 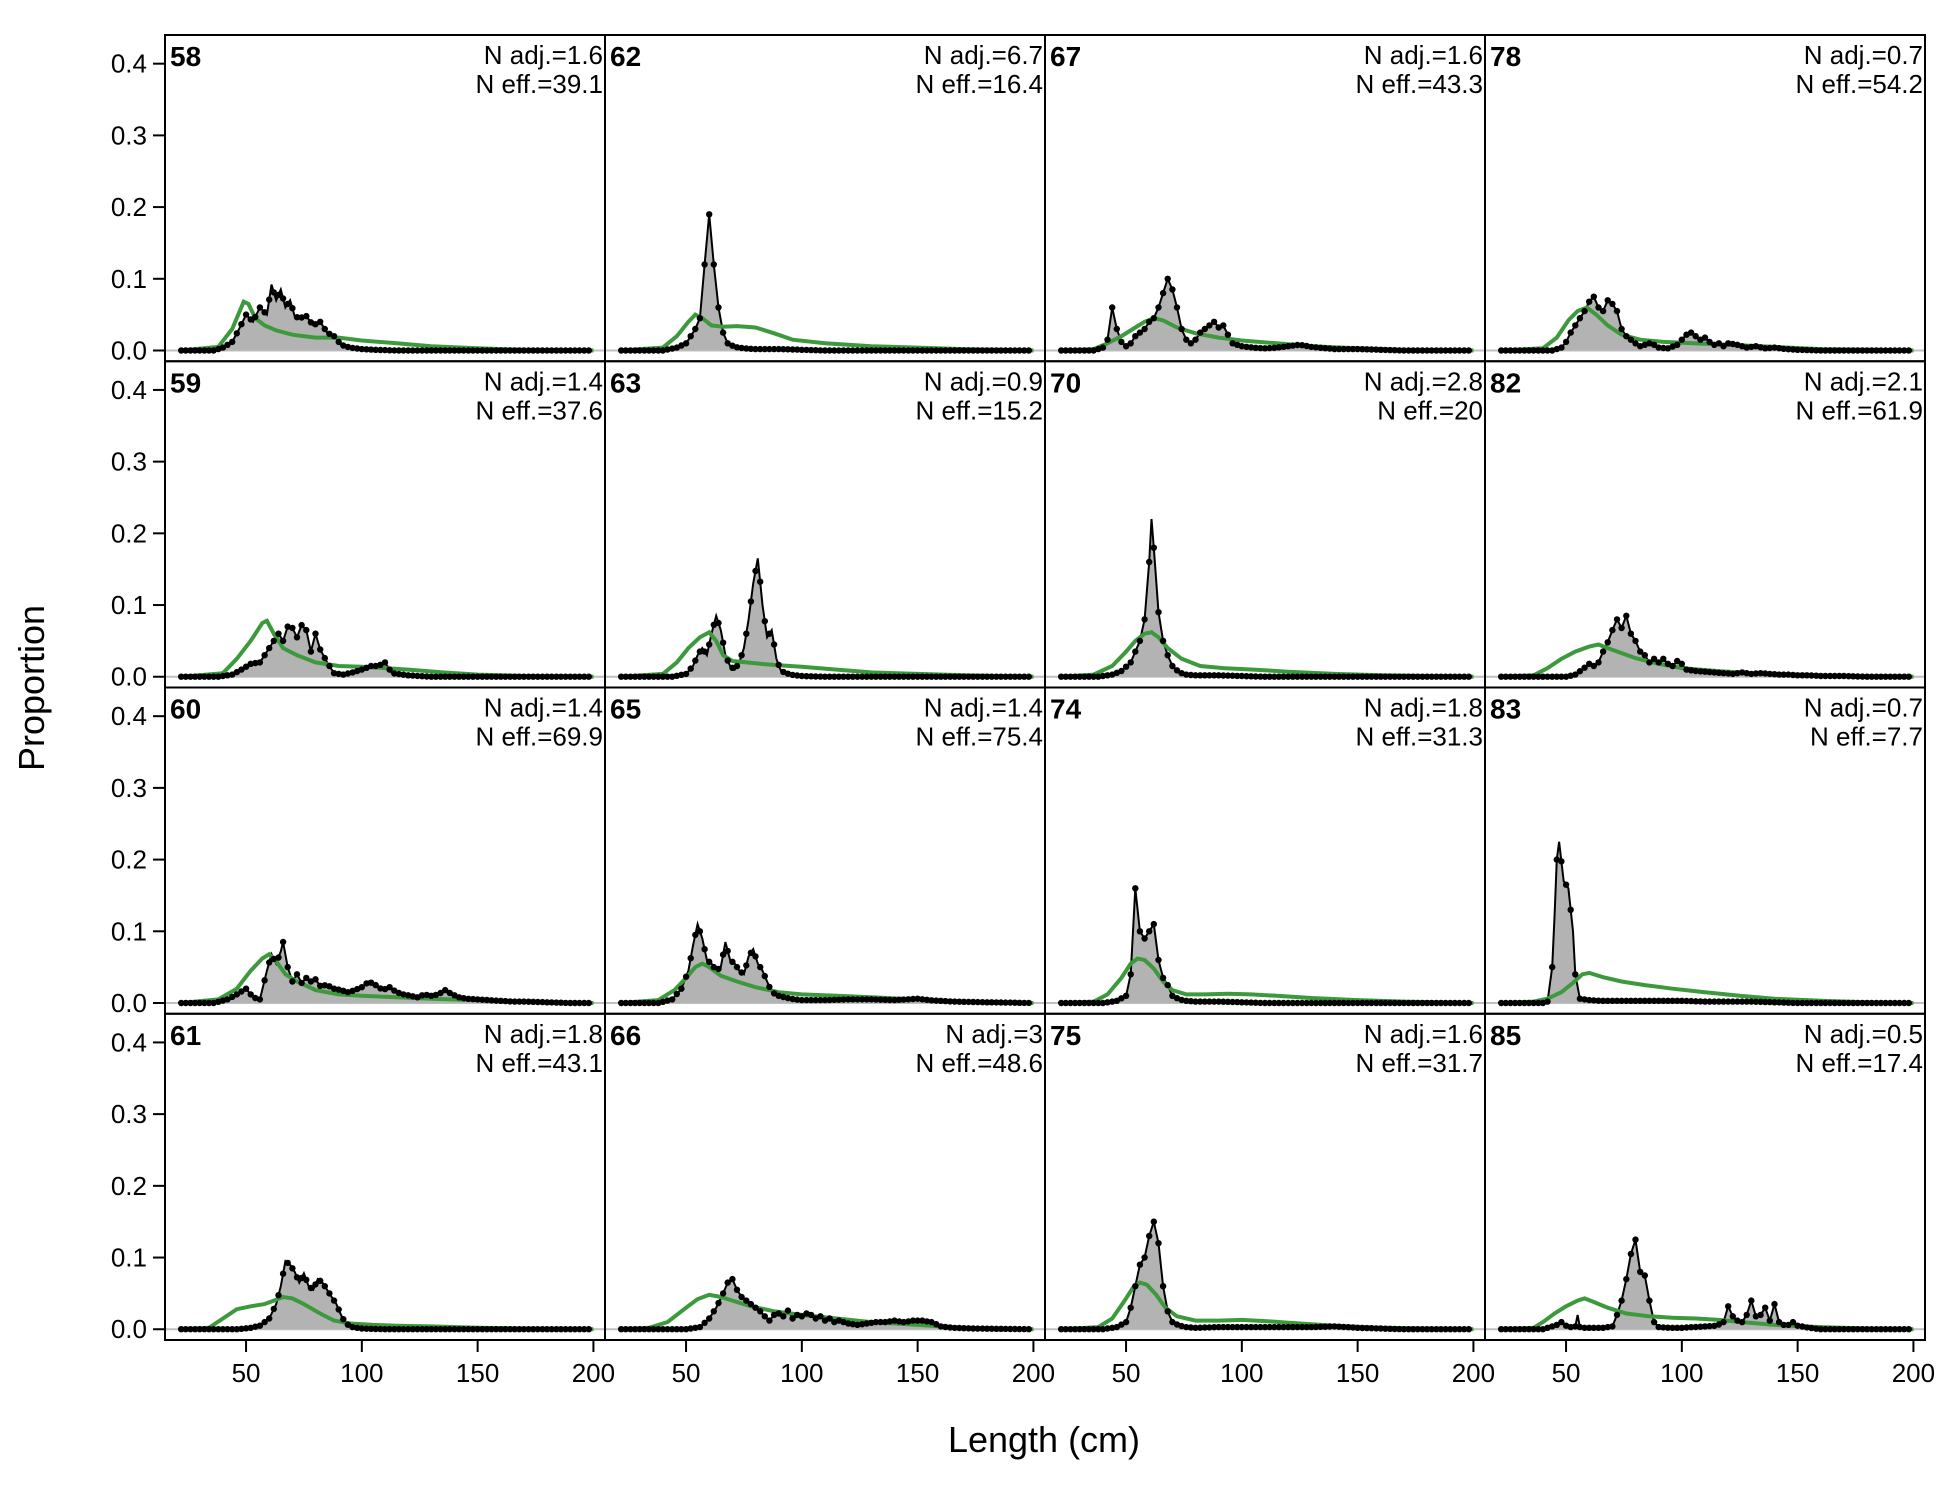 What do you see at coordinates (129, 1258) in the screenshot?
I see `y-tick-label: 0.1` at bounding box center [129, 1258].